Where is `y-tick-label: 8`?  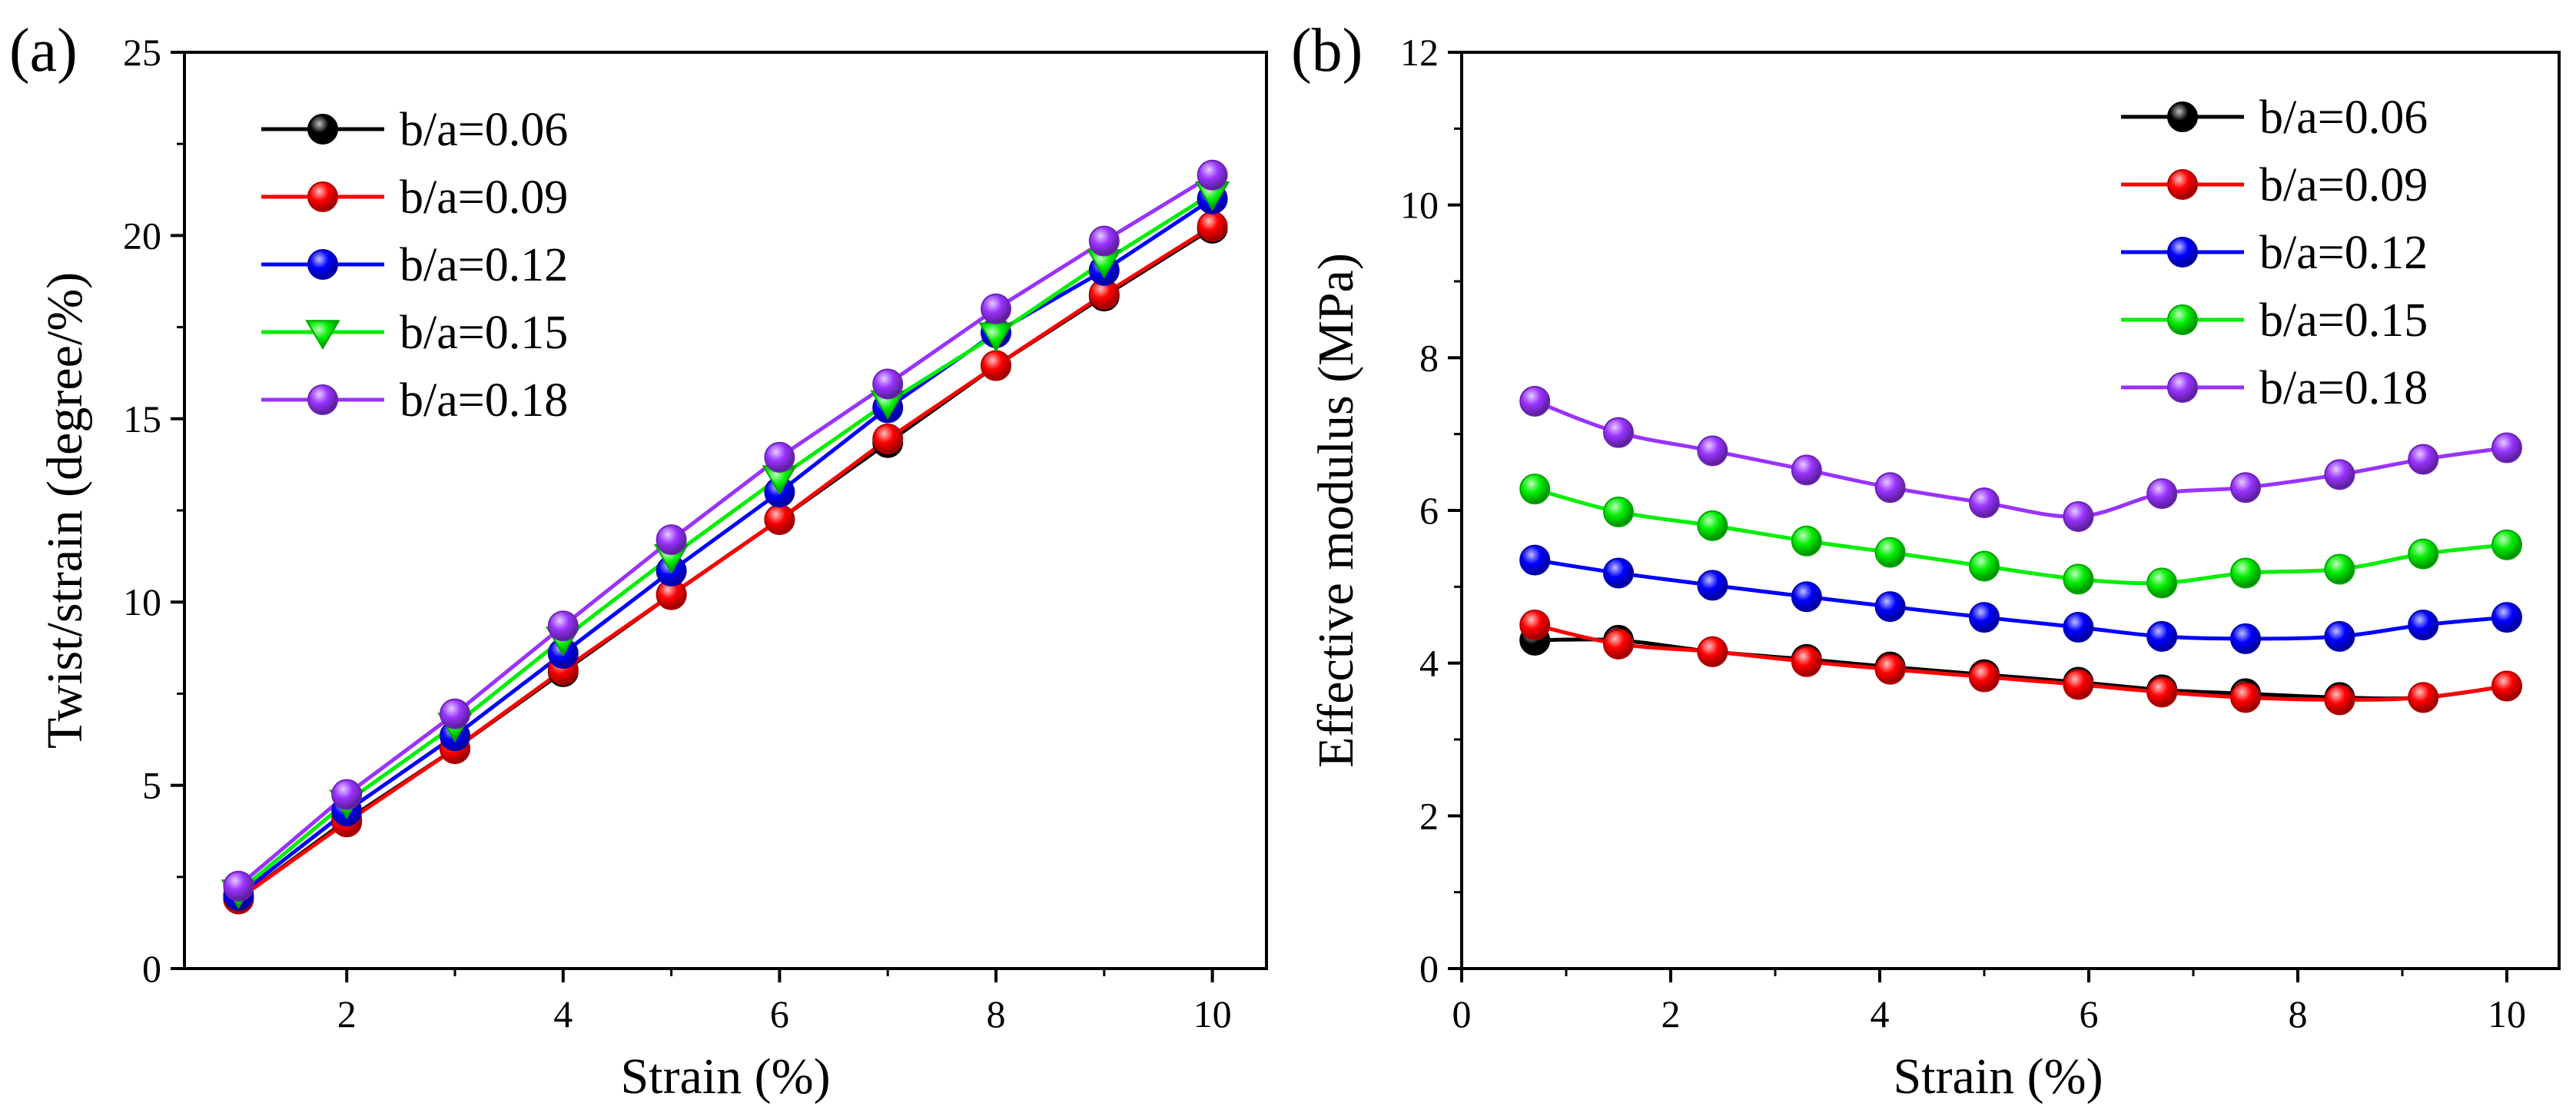 y-tick-label: 8 is located at coordinates (1429, 357).